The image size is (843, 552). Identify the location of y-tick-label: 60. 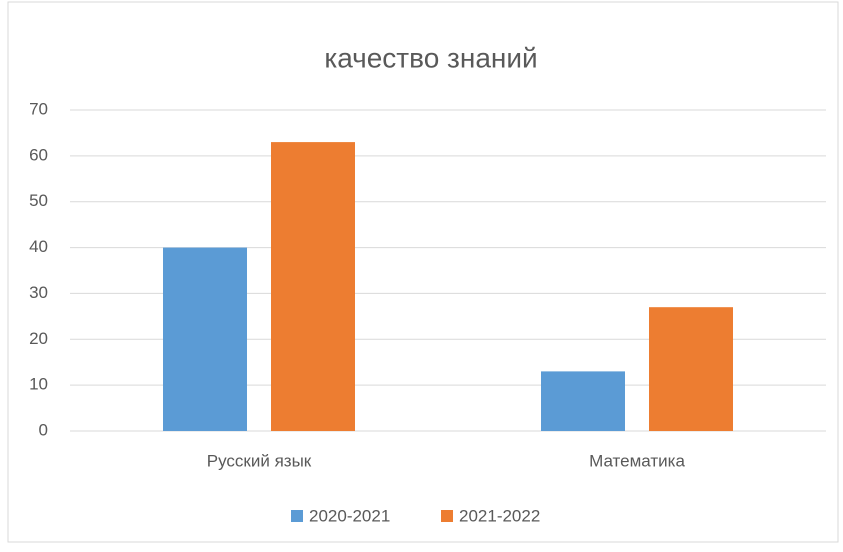
(38, 154).